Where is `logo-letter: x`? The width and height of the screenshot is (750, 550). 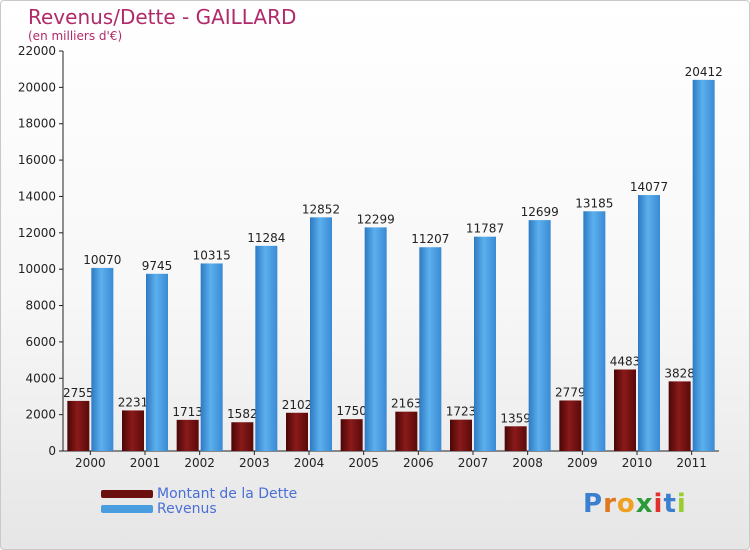 logo-letter: x is located at coordinates (644, 504).